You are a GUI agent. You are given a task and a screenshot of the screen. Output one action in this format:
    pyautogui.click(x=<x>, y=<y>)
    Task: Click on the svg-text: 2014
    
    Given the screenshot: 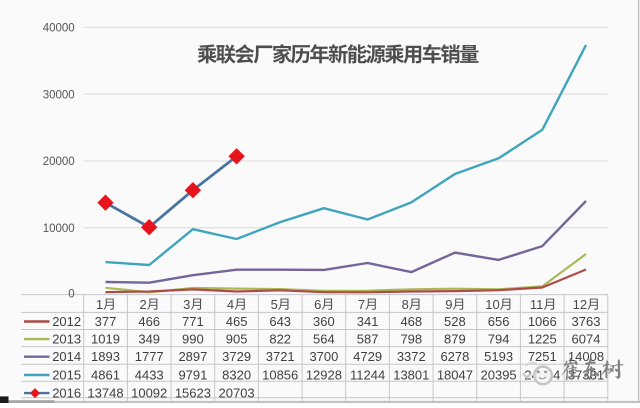 What is the action you would take?
    pyautogui.click(x=66, y=356)
    